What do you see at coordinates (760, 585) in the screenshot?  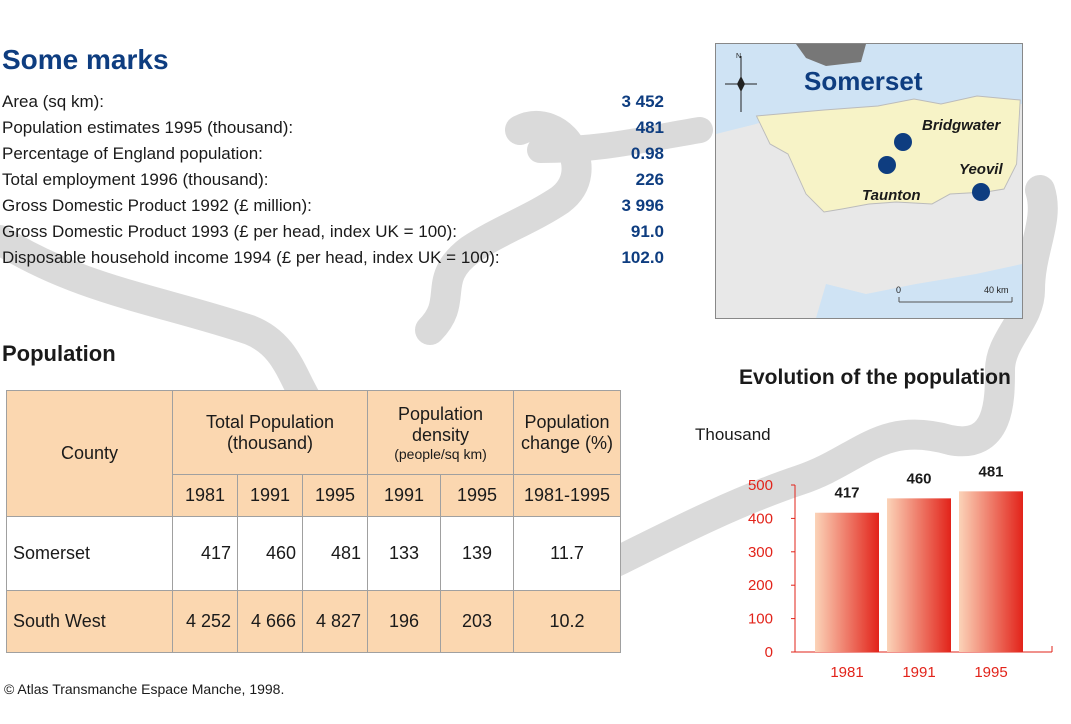 I see `y-tick-label: 200` at bounding box center [760, 585].